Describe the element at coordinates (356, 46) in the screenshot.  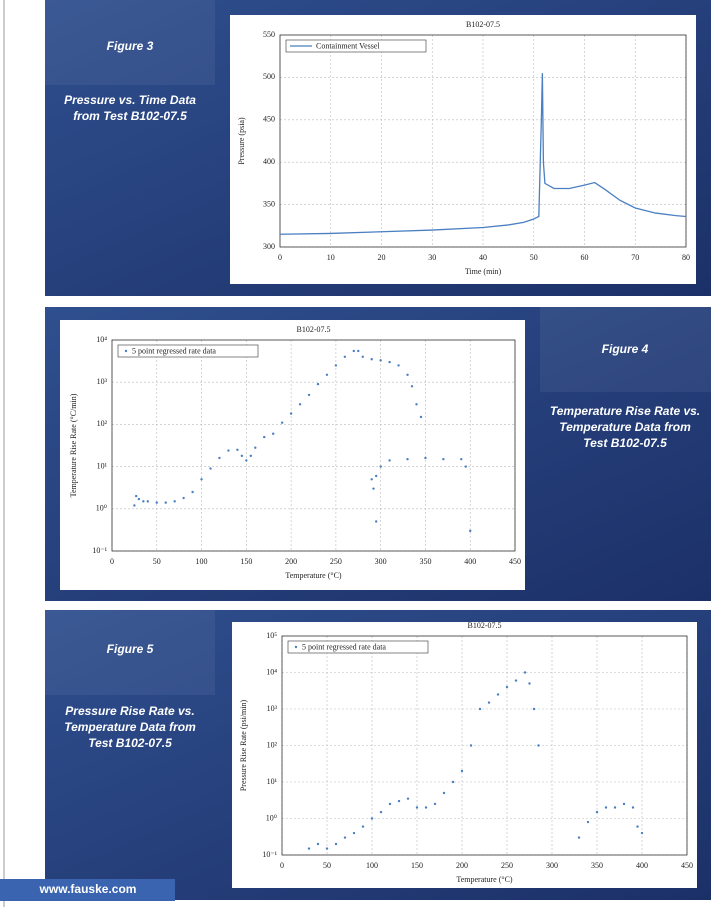
I see `legend-box` at that location.